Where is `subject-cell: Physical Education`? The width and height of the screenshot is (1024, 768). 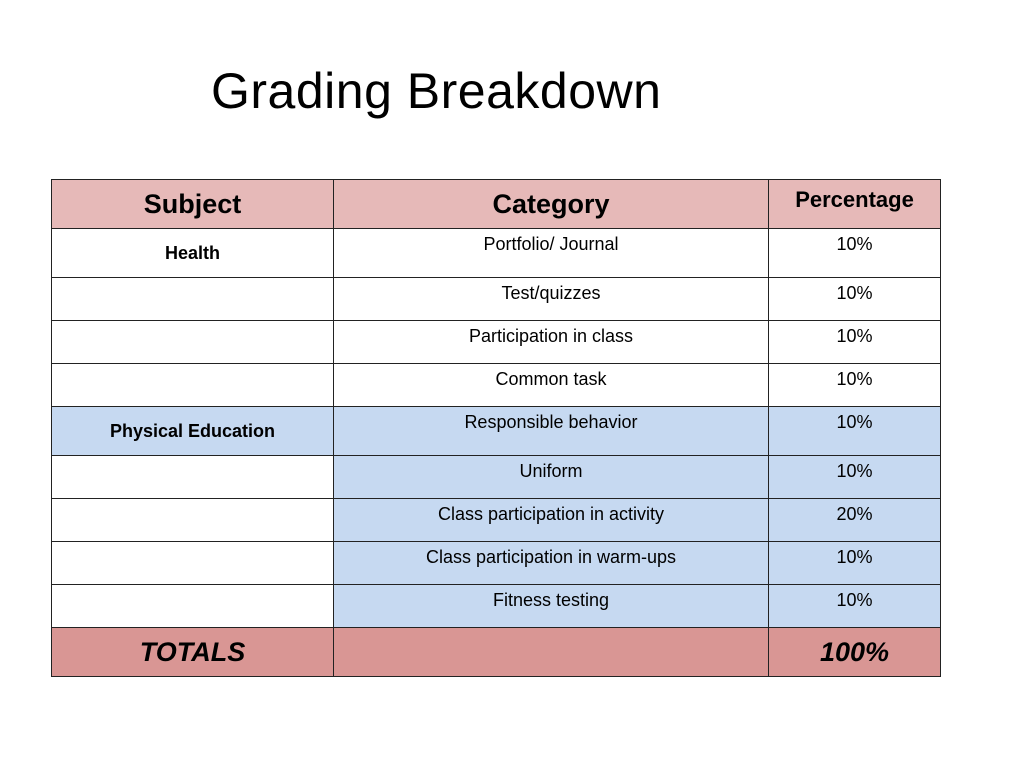
subject-cell: Physical Education is located at coordinates (192, 431).